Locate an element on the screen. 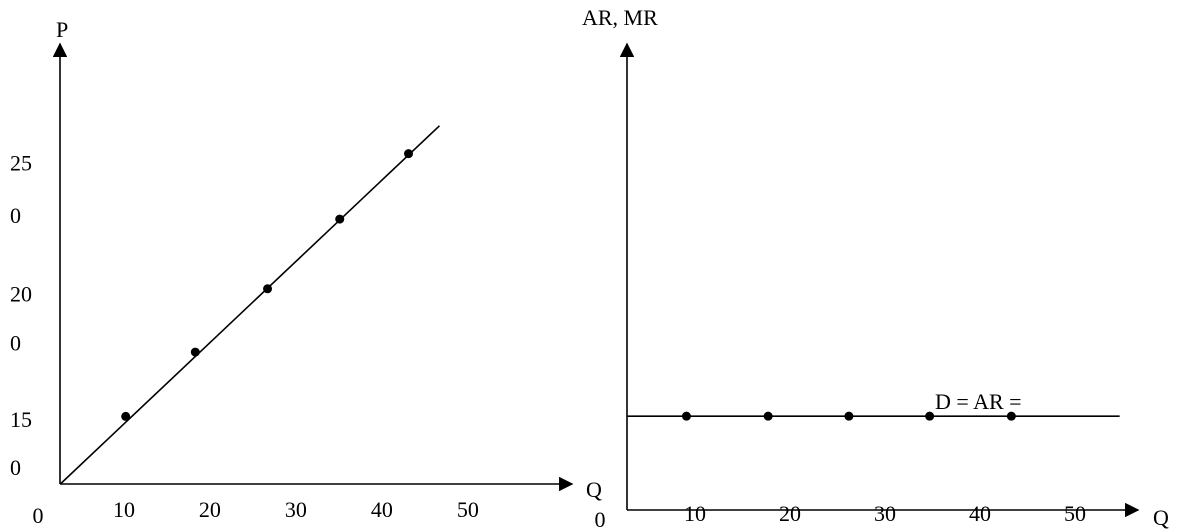  y-axis-label: AR, MR is located at coordinates (620, 17).